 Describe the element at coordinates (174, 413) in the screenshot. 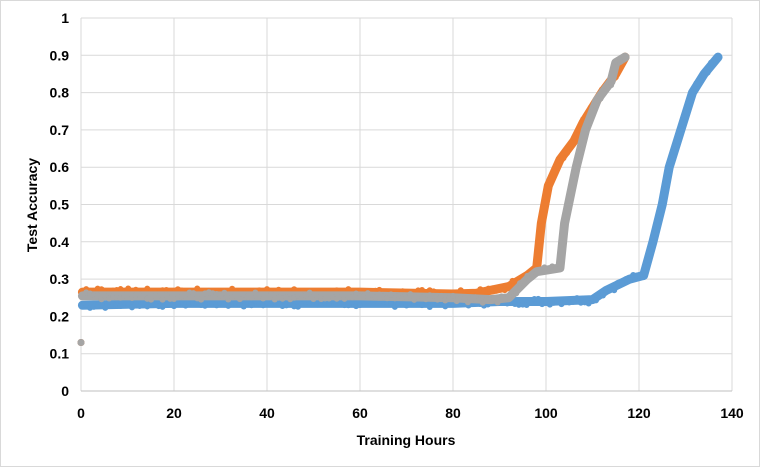

I see `x-tick-label: 20` at that location.